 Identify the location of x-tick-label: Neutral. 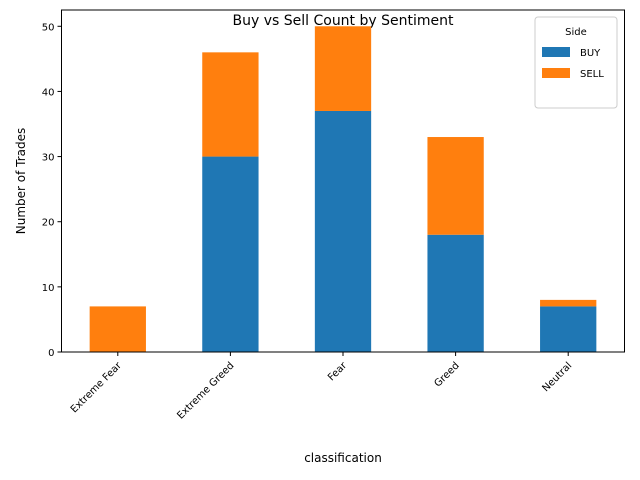
(557, 377).